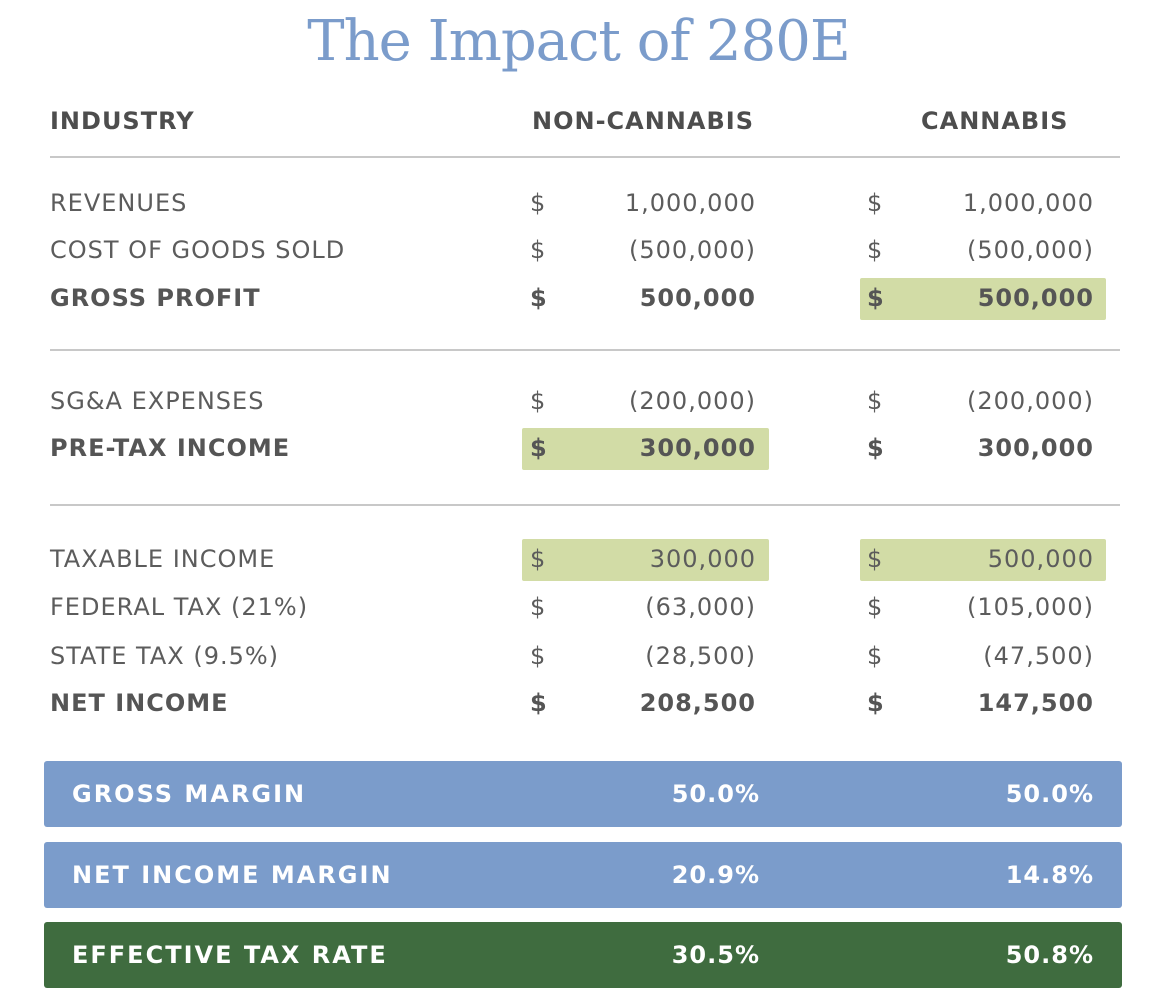 The image size is (1157, 988). Describe the element at coordinates (179, 607) in the screenshot. I see `row-label: FEDERAL TAX (21%)` at that location.